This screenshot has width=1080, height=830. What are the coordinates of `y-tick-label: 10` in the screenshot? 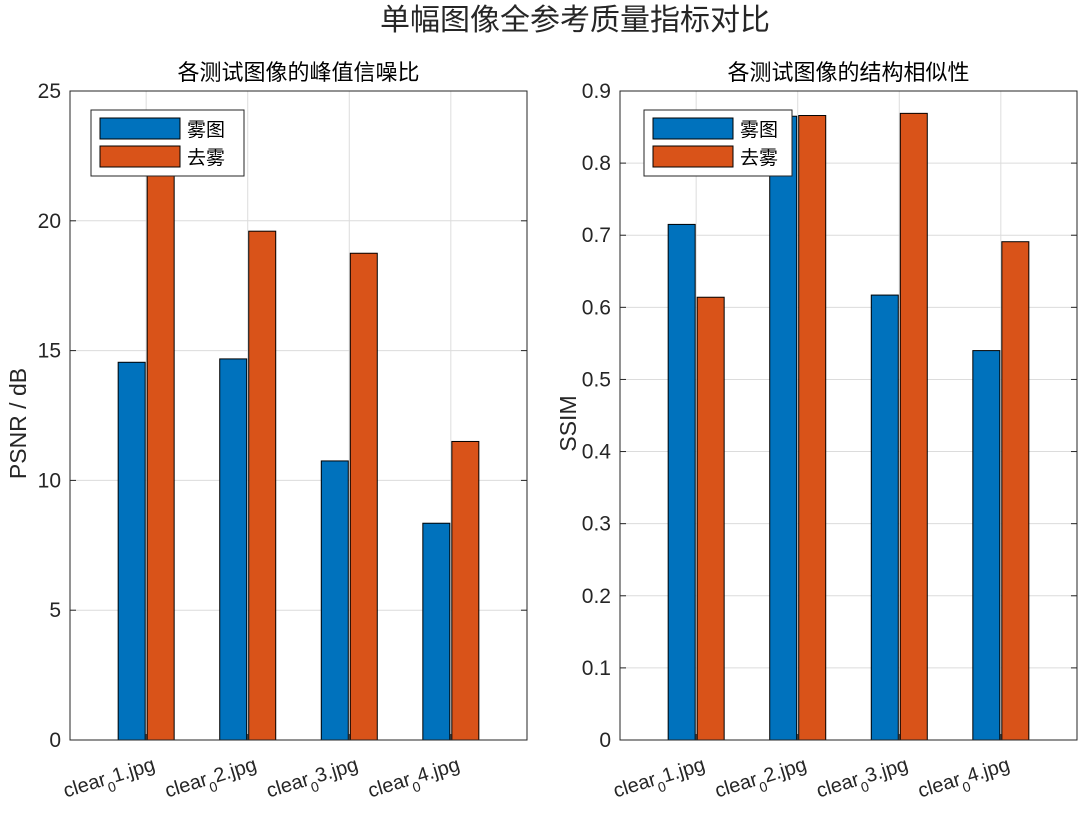 It's located at (49, 480).